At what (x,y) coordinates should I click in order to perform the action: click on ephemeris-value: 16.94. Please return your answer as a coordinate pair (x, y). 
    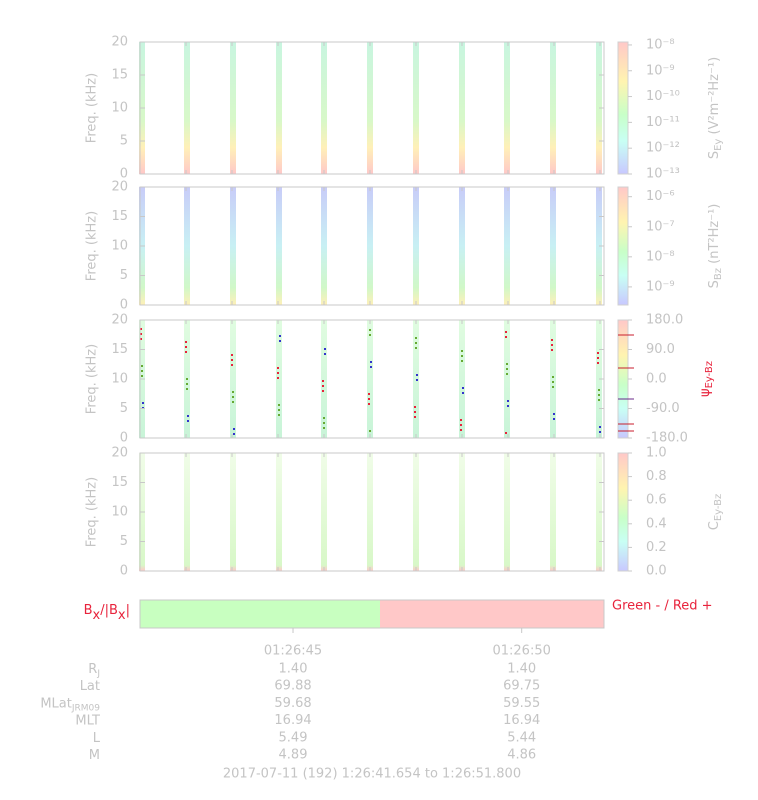
    Looking at the image, I should click on (292, 720).